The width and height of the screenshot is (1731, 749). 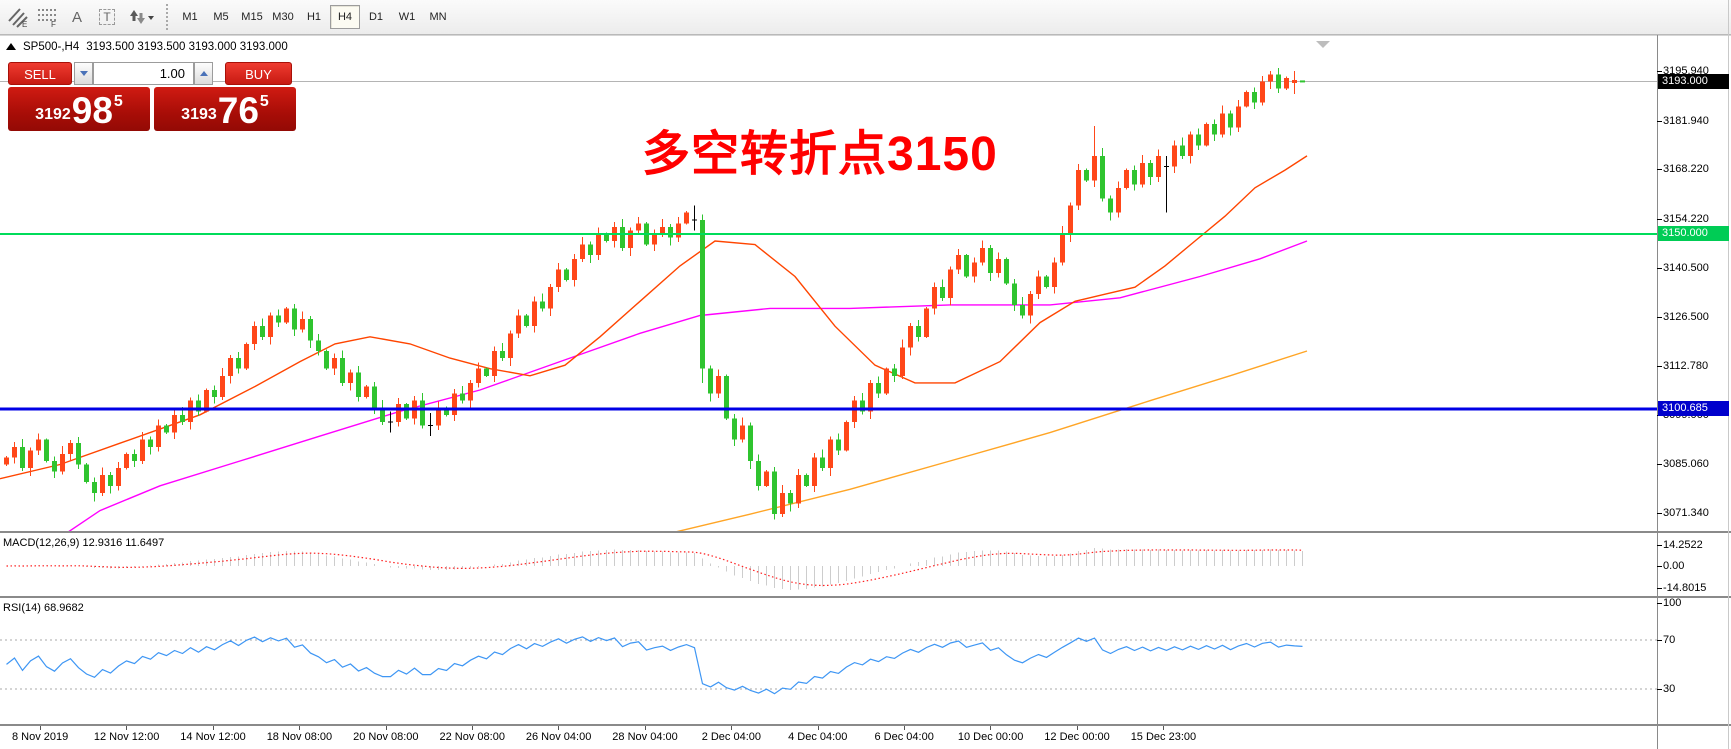 I want to click on toolbar-grip, so click(x=167, y=17).